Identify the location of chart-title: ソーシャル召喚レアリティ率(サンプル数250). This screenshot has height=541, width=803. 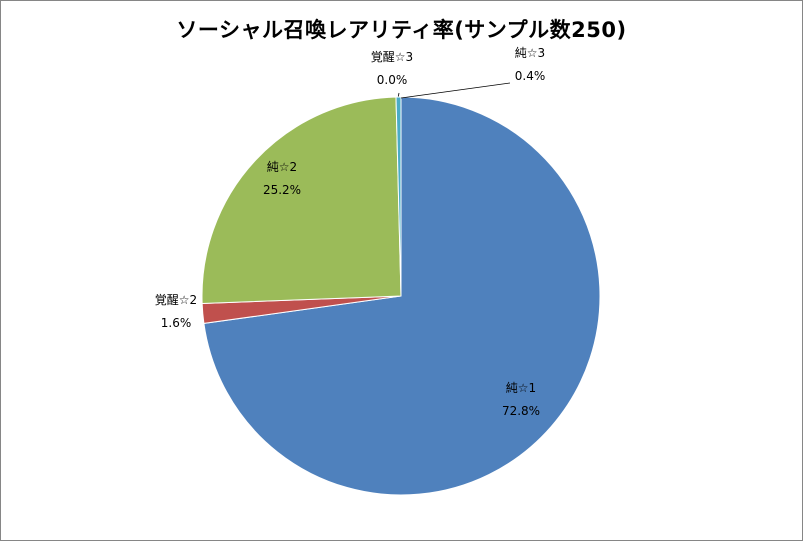
(401, 30).